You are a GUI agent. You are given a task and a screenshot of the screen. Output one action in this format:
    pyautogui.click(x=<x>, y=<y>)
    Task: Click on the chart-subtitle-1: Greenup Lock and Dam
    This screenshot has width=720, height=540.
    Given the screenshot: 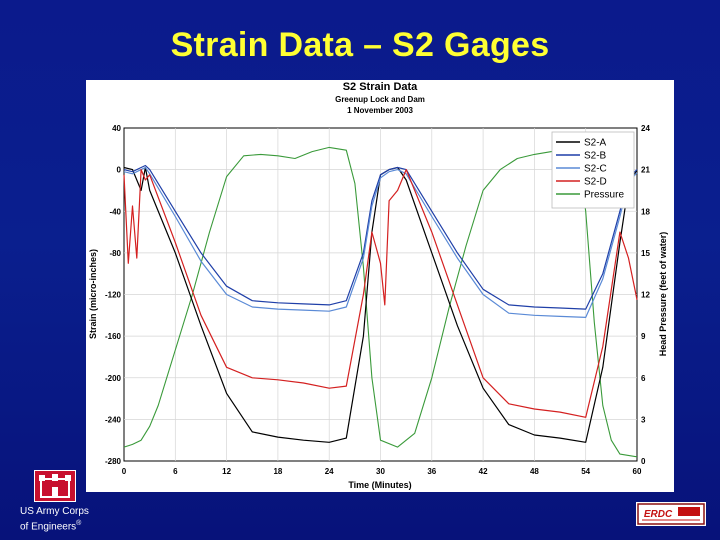 What is the action you would take?
    pyautogui.click(x=380, y=99)
    